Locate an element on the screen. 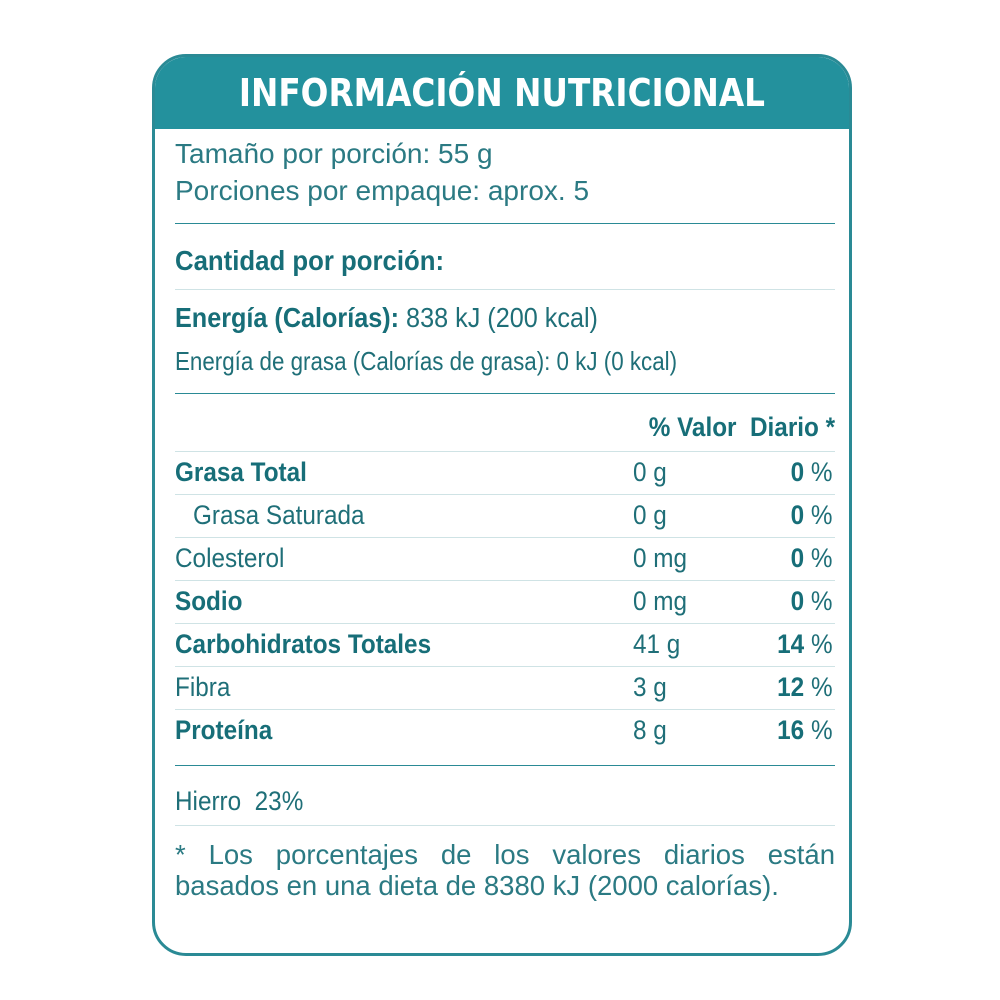 The height and width of the screenshot is (1000, 1000). nutrient-name: Fibra is located at coordinates (203, 687).